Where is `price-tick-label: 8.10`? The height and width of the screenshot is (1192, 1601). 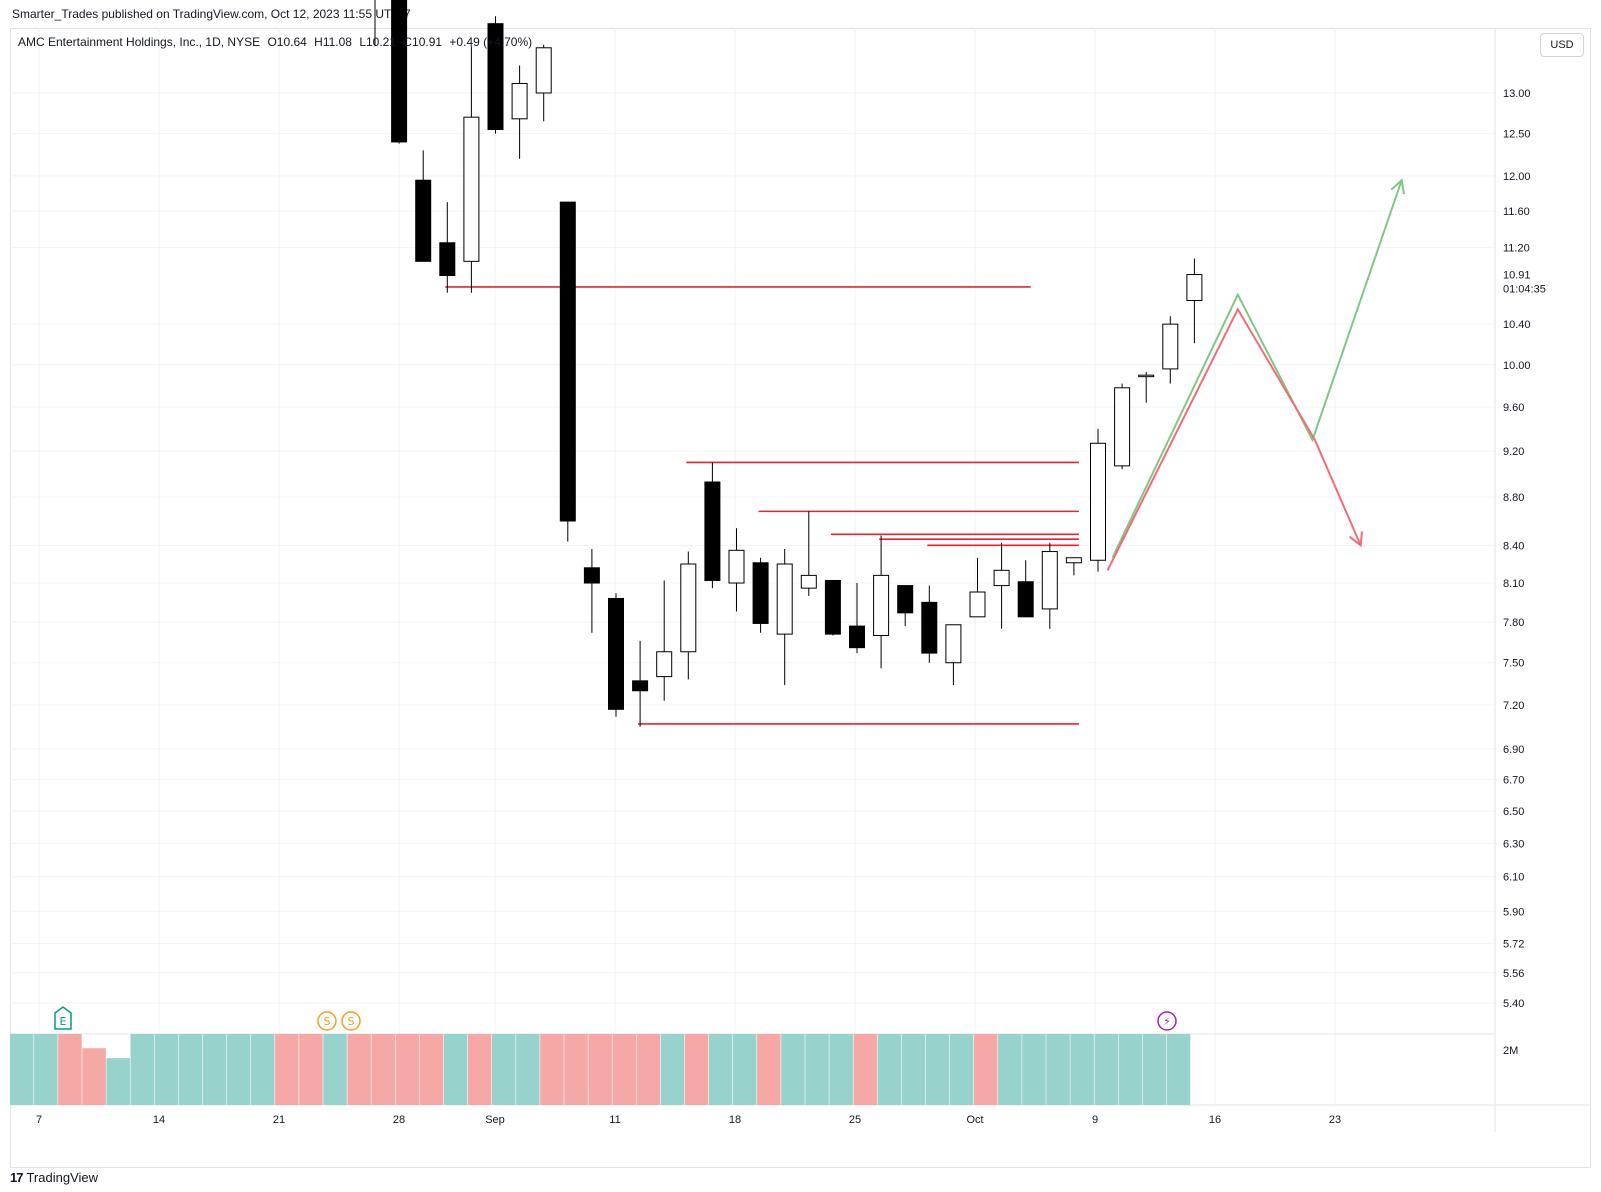 price-tick-label: 8.10 is located at coordinates (1513, 584).